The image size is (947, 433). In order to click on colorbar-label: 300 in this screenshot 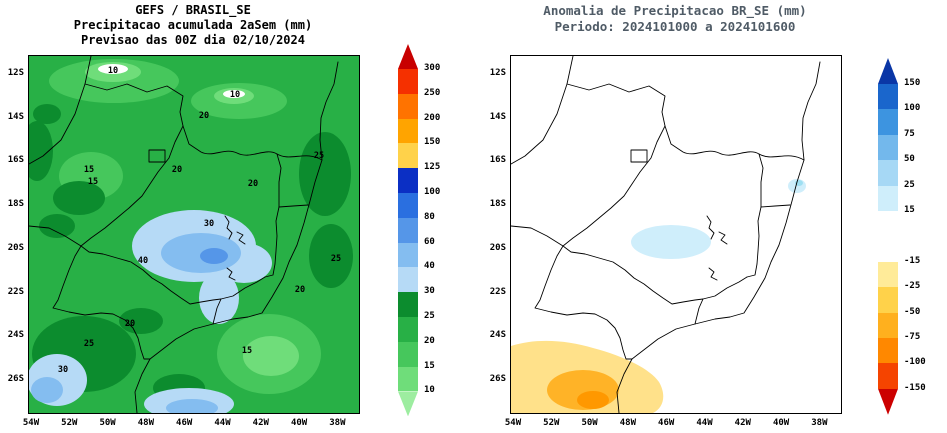, I will do `click(432, 68)`.